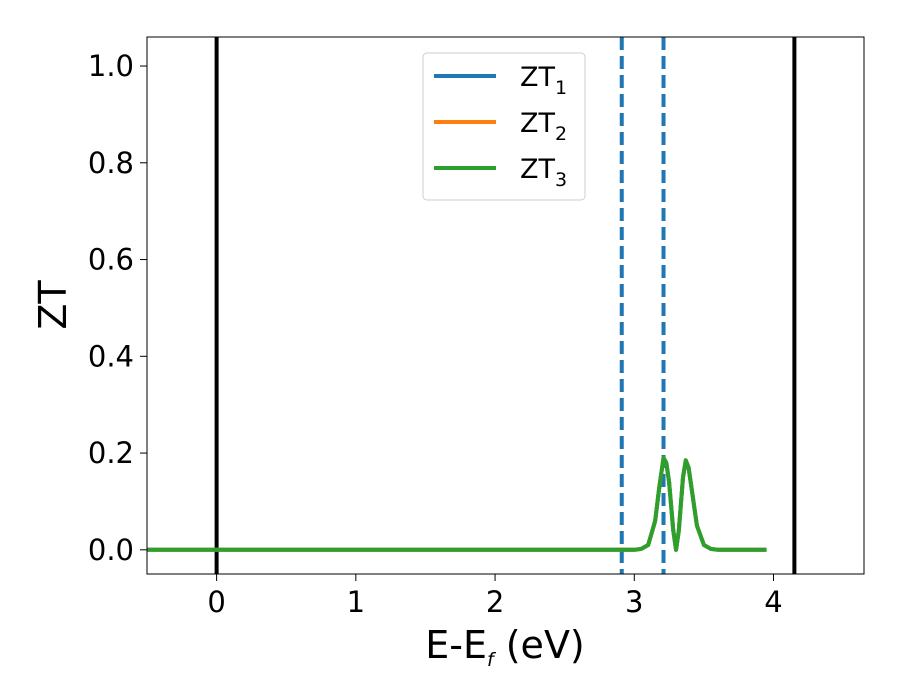 The image size is (900, 700). What do you see at coordinates (543, 126) in the screenshot?
I see `legend-label-2: ZT2` at bounding box center [543, 126].